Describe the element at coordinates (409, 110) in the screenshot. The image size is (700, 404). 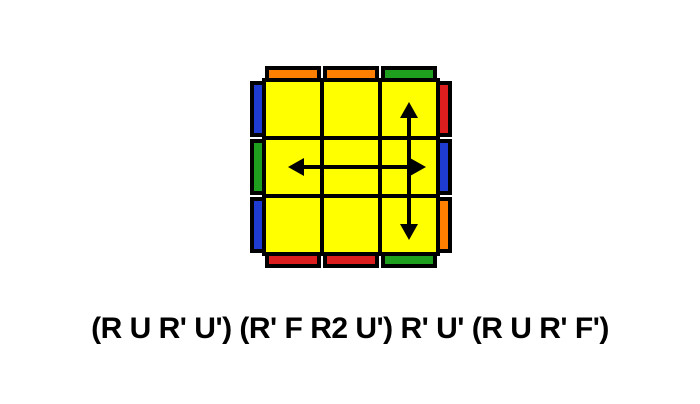
I see `vertical-arrow-top-head` at that location.